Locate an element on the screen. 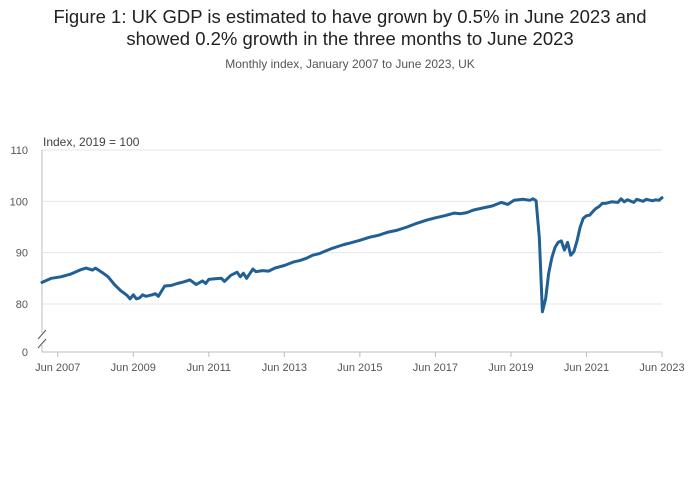 This screenshot has width=700, height=502. y-tick-label-0: 0 is located at coordinates (25, 353).